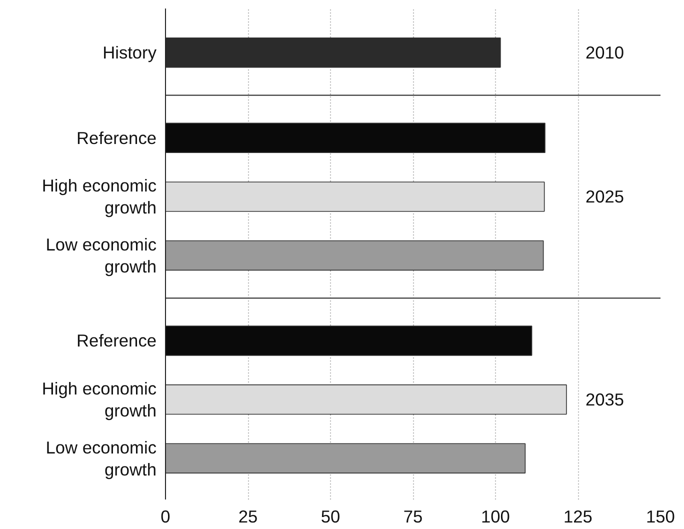 This screenshot has height=529, width=684. I want to click on x-tick-label: 150, so click(660, 516).